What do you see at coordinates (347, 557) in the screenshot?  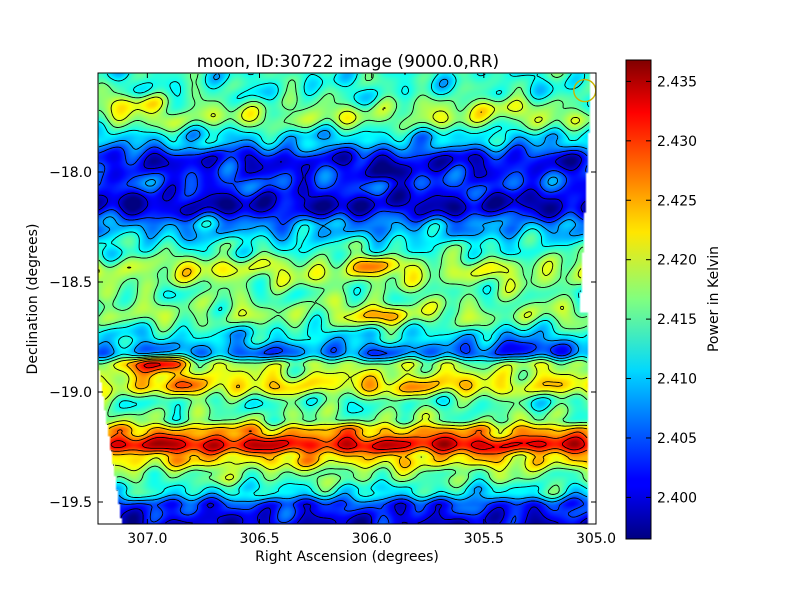 I see `x-axis-label: Right Ascension (degrees)` at bounding box center [347, 557].